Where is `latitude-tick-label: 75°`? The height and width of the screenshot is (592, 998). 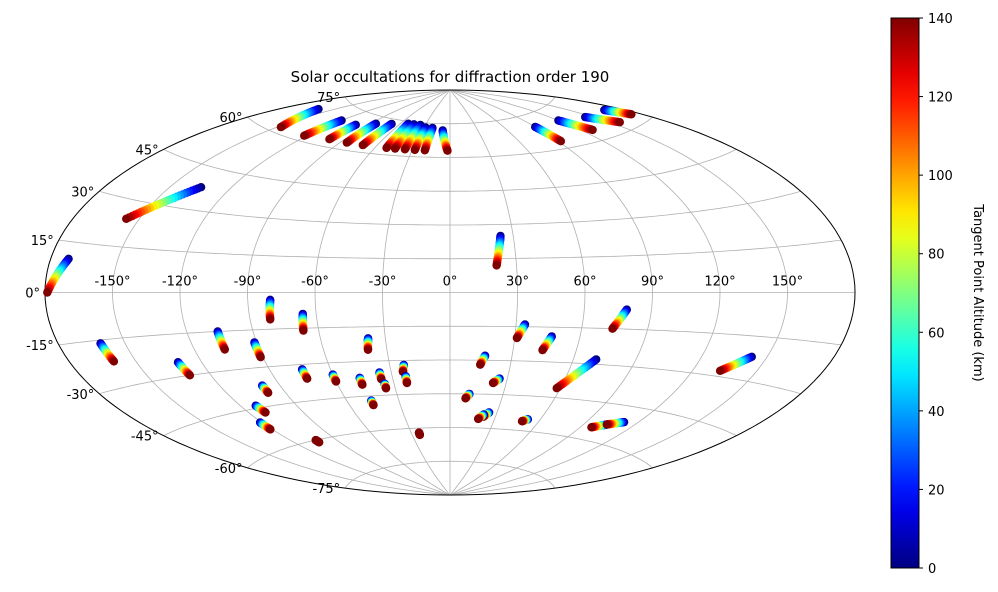 latitude-tick-label: 75° is located at coordinates (328, 98).